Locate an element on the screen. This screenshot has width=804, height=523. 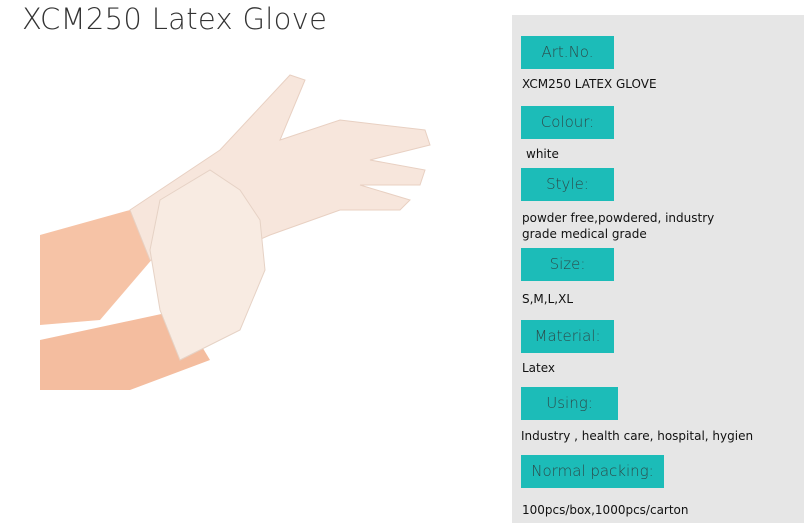
material-label: Material: is located at coordinates (567, 336).